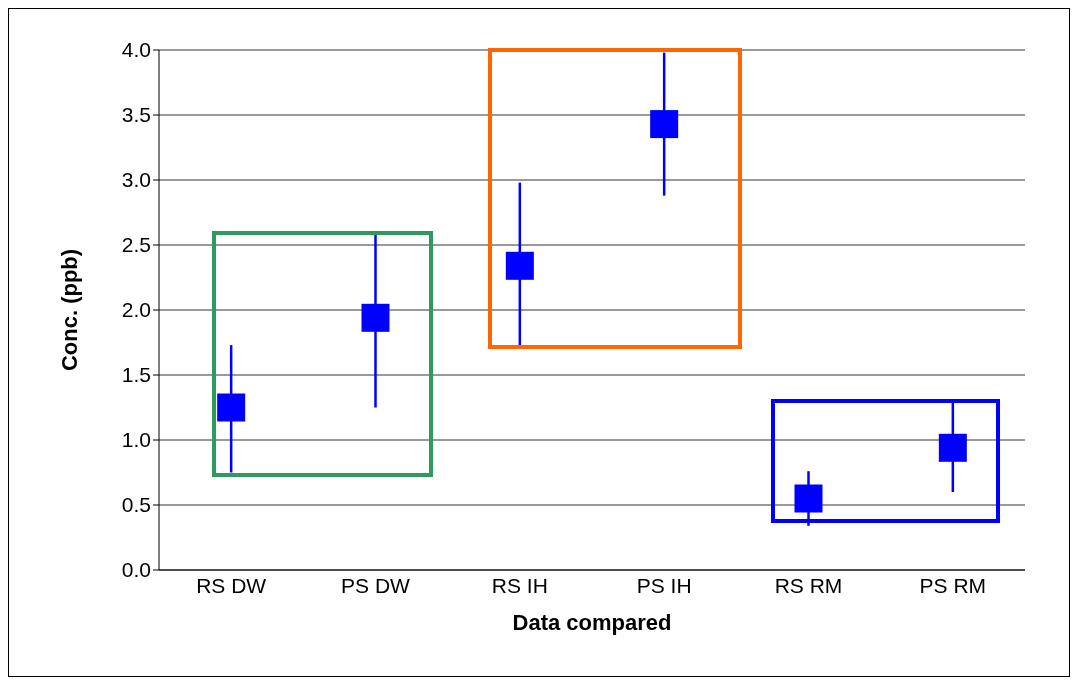 Image resolution: width=1078 pixels, height=685 pixels. Describe the element at coordinates (136, 310) in the screenshot. I see `y-tick-label: 2.0` at that location.